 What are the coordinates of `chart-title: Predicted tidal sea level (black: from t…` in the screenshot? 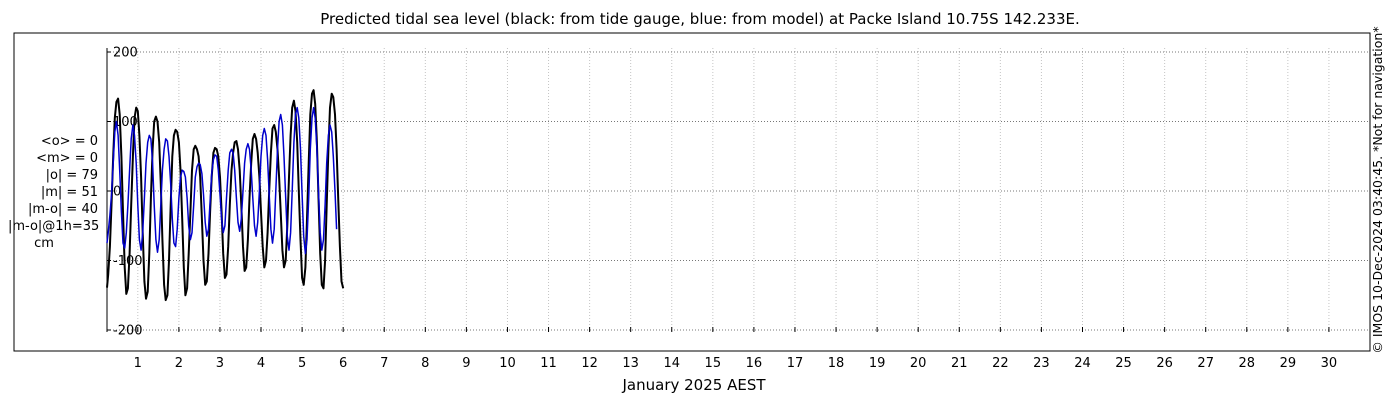 It's located at (700, 19).